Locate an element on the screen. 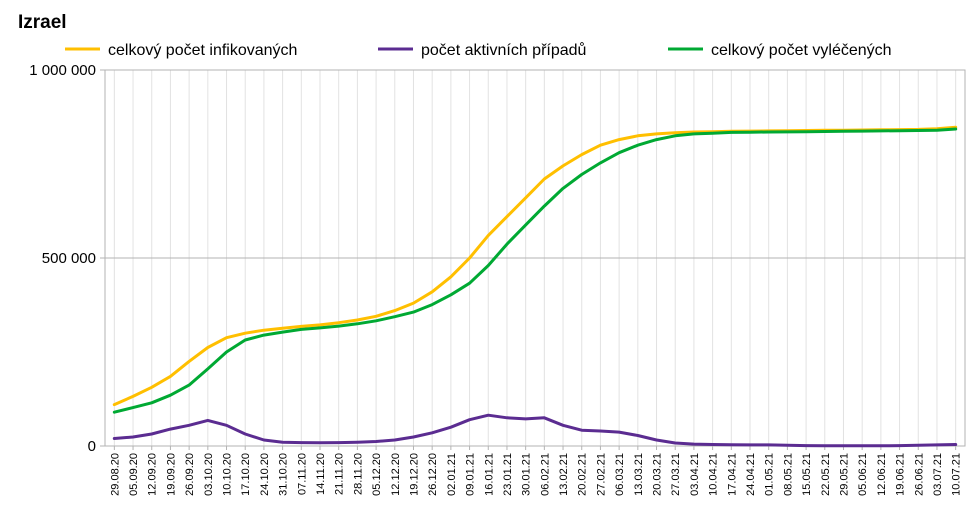 This screenshot has height=515, width=972. x-tick-label: 19.06.21 is located at coordinates (901, 474).